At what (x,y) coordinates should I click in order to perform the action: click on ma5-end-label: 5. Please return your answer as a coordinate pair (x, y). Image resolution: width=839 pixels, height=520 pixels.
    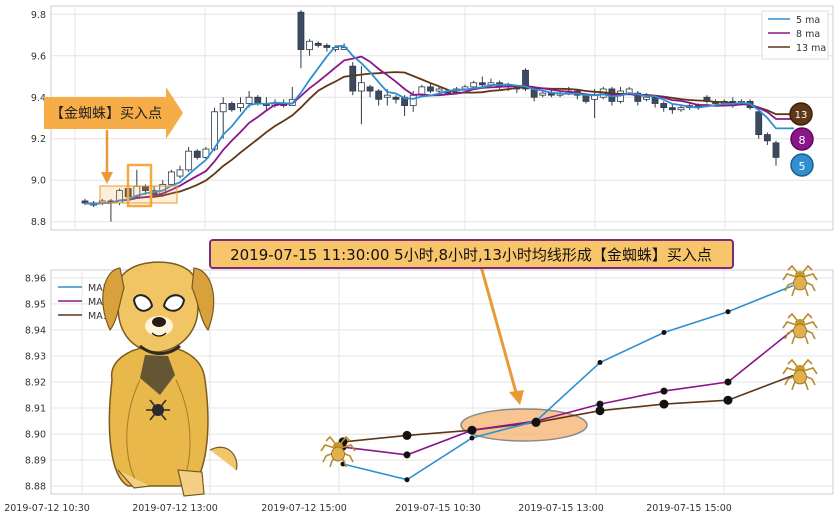
    Looking at the image, I should click on (802, 166).